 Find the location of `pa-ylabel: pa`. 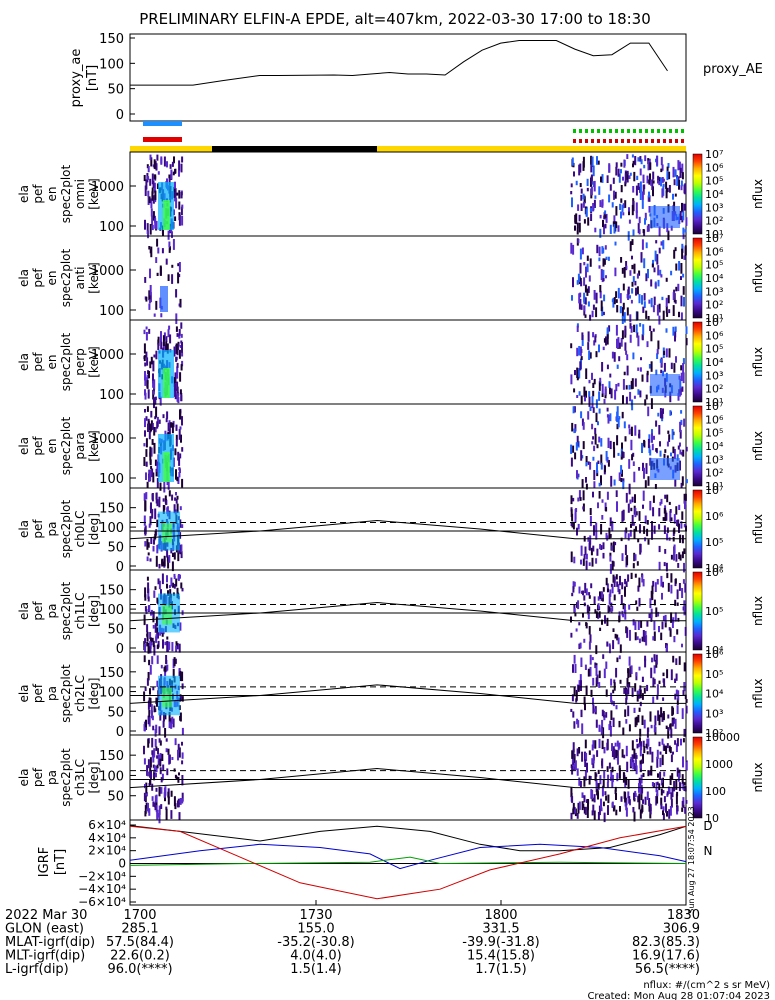

pa-ylabel: pa is located at coordinates (52, 529).